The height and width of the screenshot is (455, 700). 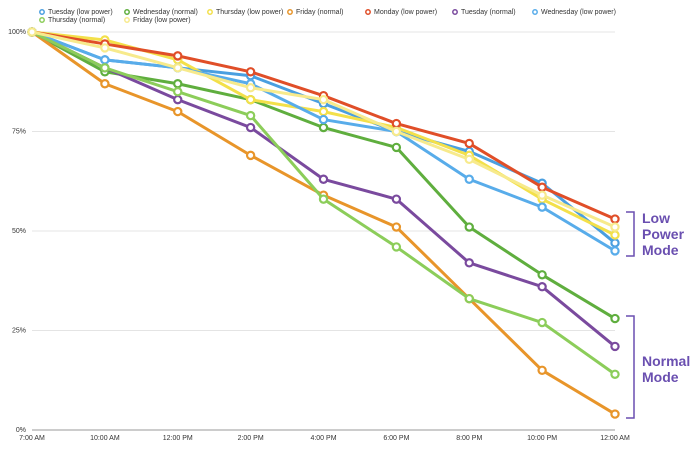 What do you see at coordinates (19, 231) in the screenshot?
I see `y-tick-label: 50%` at bounding box center [19, 231].